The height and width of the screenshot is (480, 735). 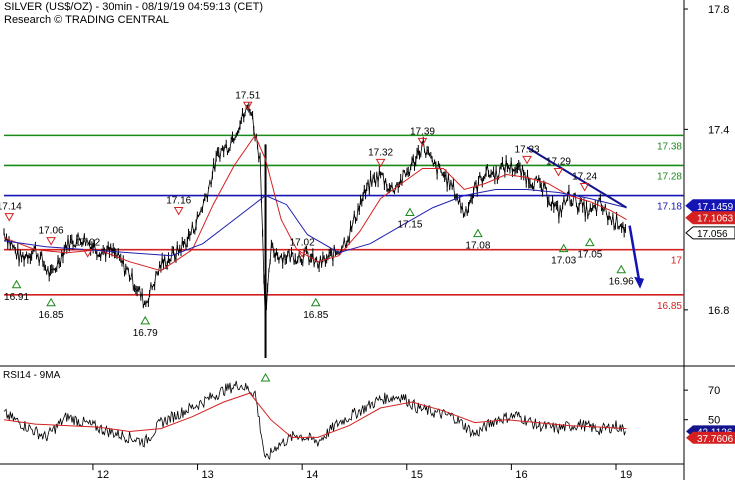 I want to click on indicator-title: RSI14 - 9MA, so click(x=32, y=375).